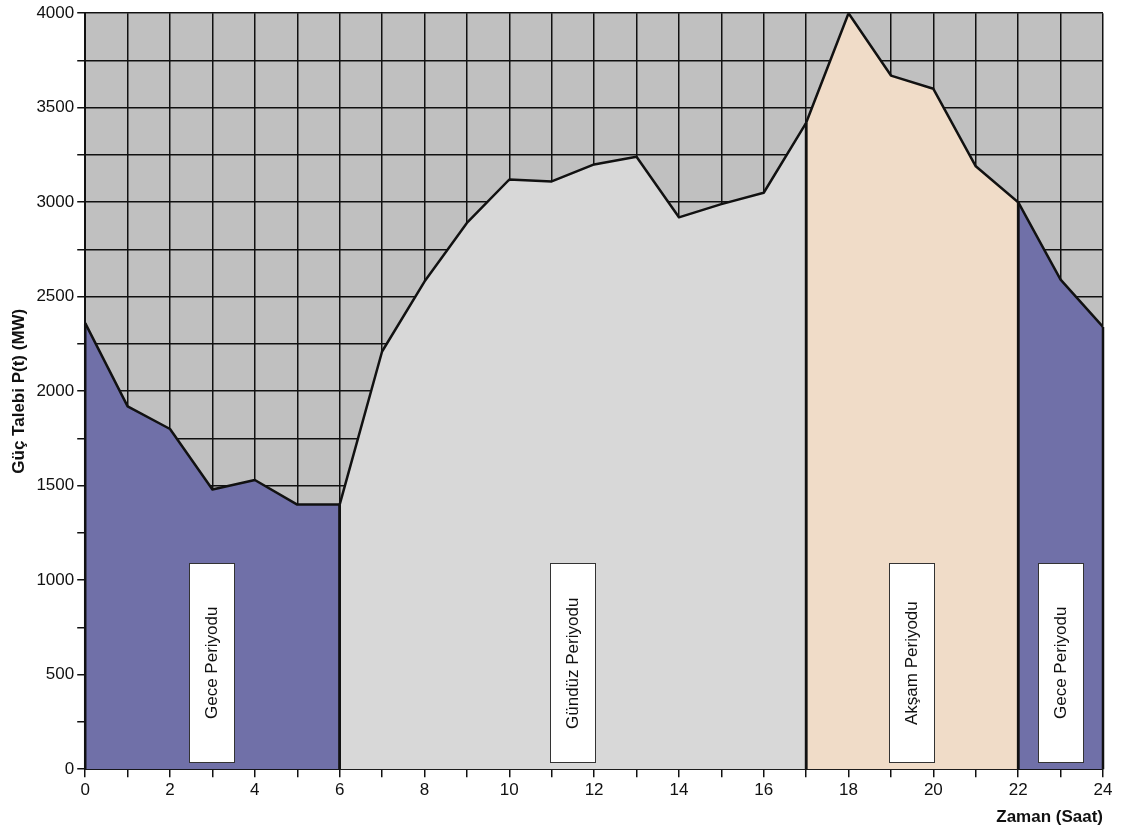  What do you see at coordinates (509, 790) in the screenshot?
I see `x-tick-label: 10` at bounding box center [509, 790].